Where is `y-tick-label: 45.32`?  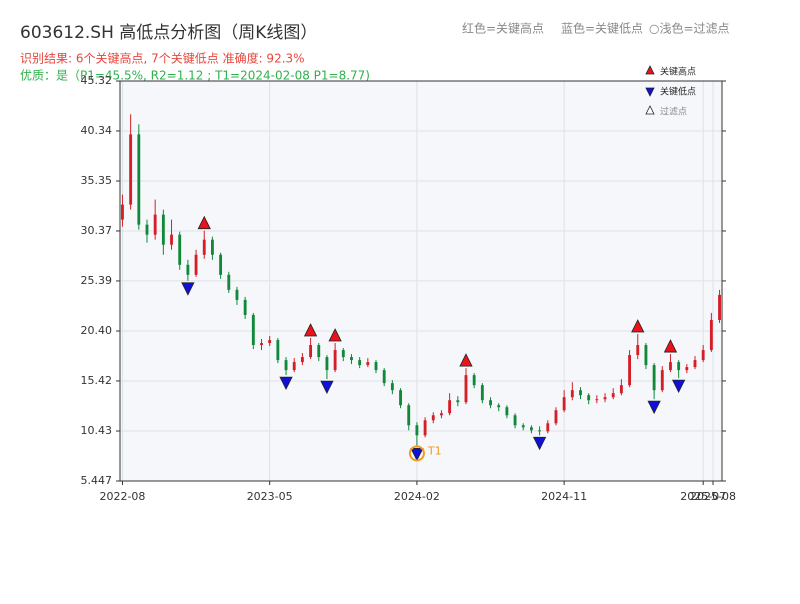 y-tick-label: 45.32 is located at coordinates (97, 80).